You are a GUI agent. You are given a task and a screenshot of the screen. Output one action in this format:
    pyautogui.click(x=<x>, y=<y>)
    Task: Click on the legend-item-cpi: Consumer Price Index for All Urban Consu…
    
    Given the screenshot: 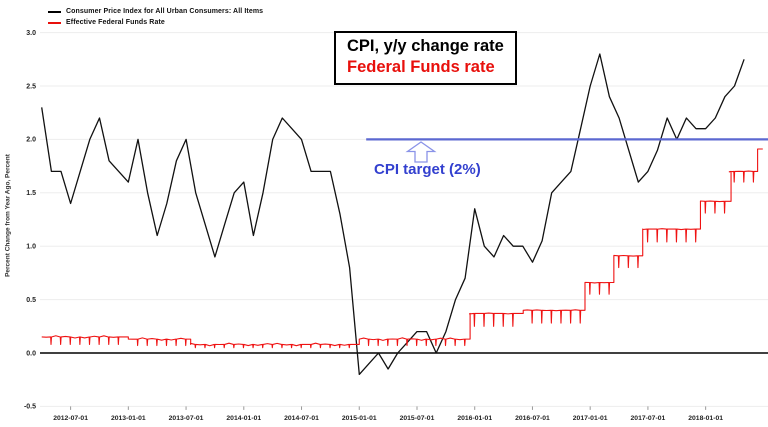 What is the action you would take?
    pyautogui.click(x=155, y=11)
    